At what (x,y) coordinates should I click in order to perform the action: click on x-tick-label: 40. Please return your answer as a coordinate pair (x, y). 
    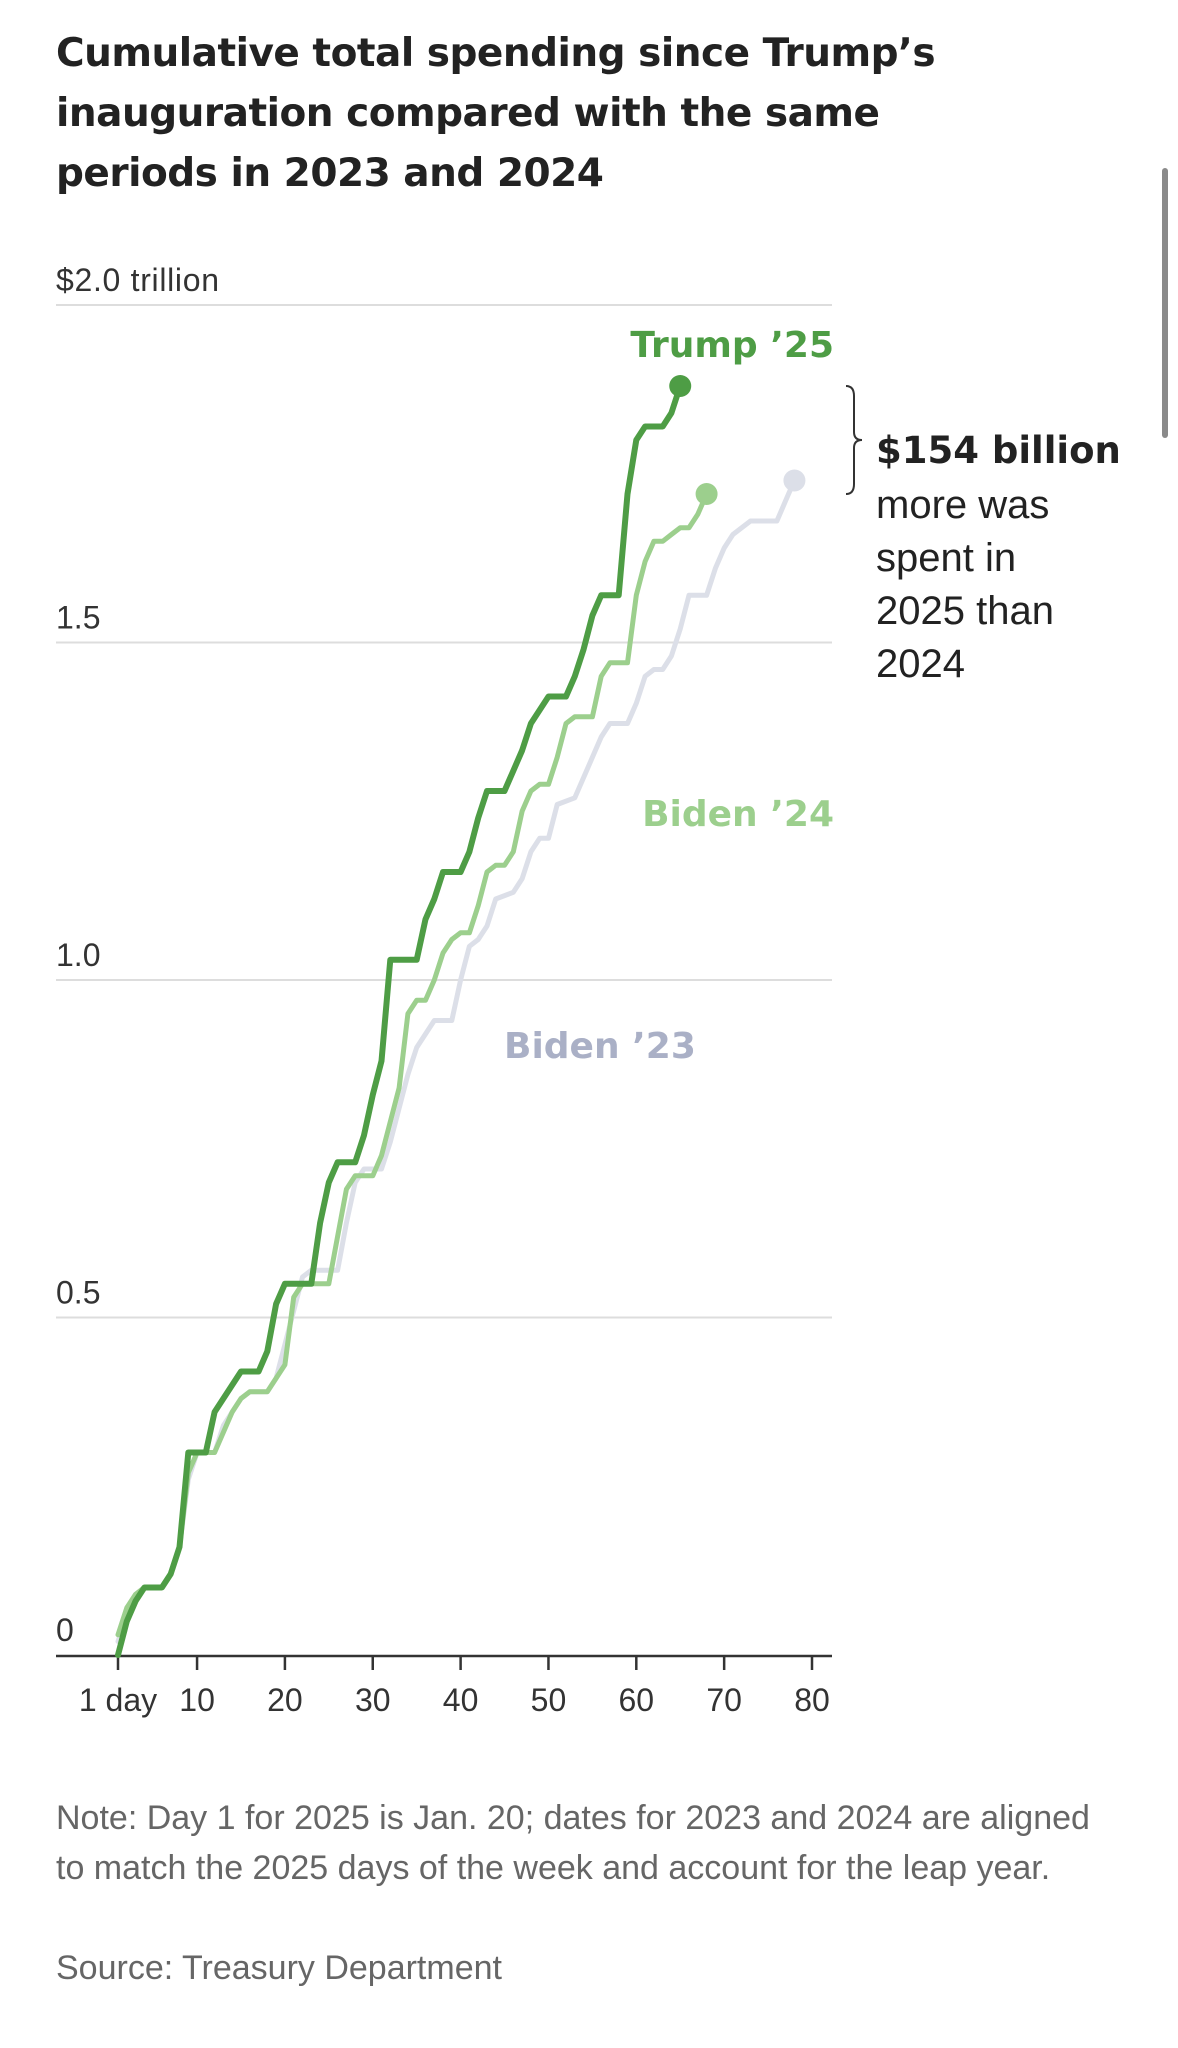
    Looking at the image, I should click on (461, 1700).